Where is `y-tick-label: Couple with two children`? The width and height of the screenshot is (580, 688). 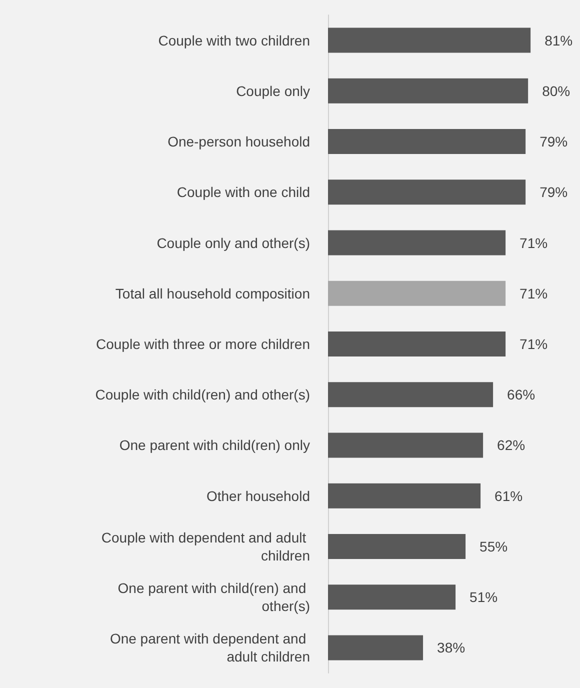
y-tick-label: Couple with two children is located at coordinates (234, 40).